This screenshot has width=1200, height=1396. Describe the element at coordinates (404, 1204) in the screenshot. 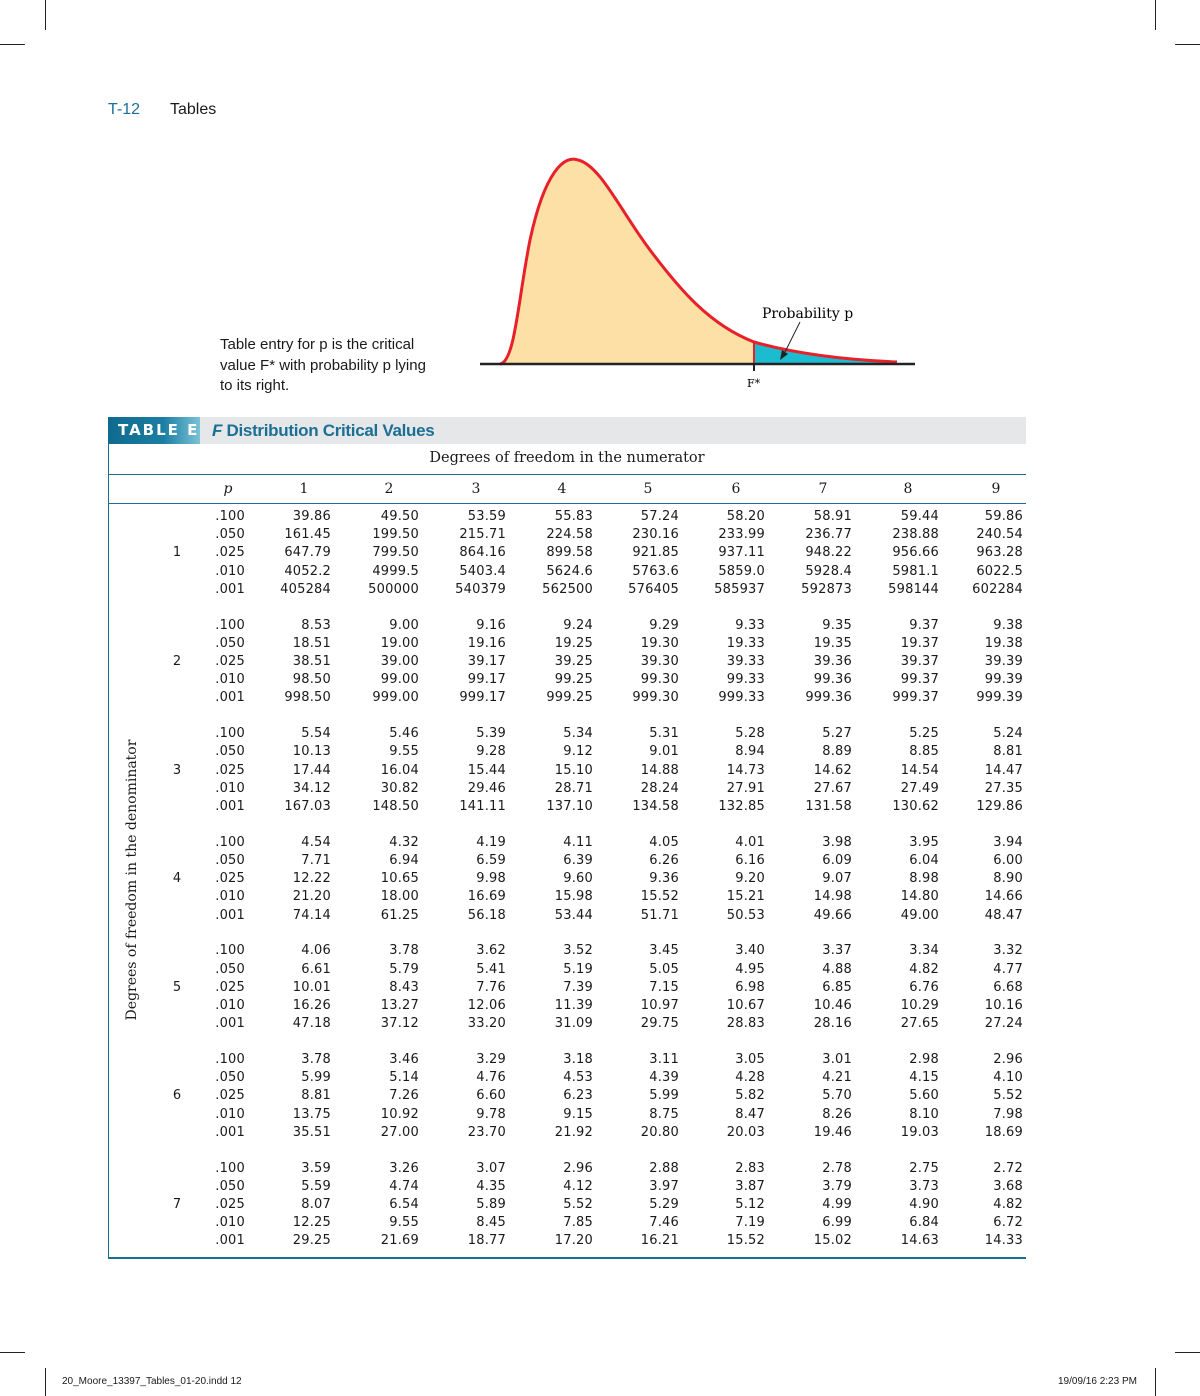

I see `critical-value-cell: 6.54` at that location.